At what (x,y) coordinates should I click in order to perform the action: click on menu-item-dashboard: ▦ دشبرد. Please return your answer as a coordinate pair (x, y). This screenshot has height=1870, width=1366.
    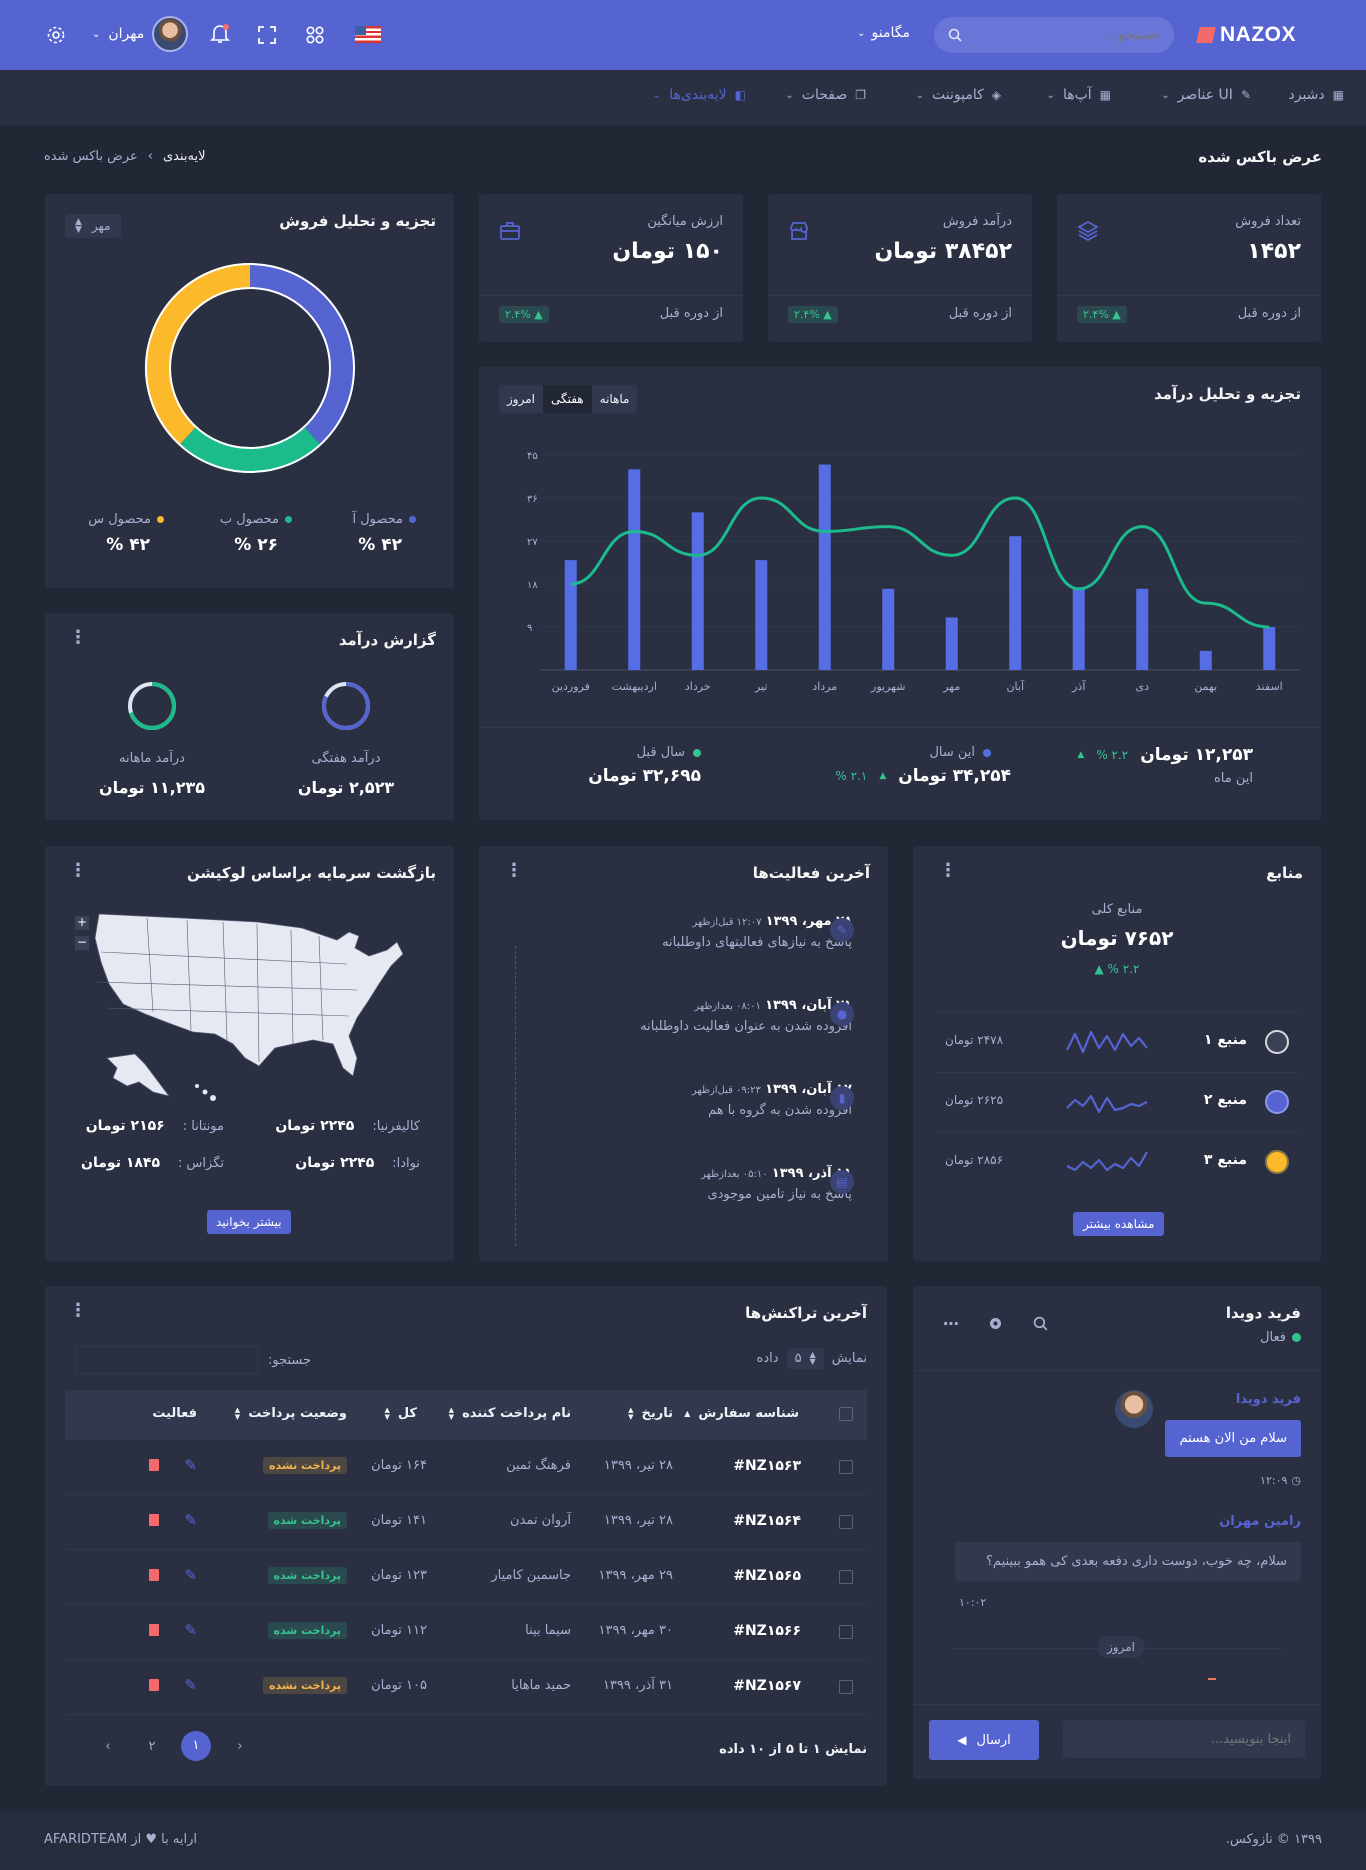
    Looking at the image, I should click on (1316, 95).